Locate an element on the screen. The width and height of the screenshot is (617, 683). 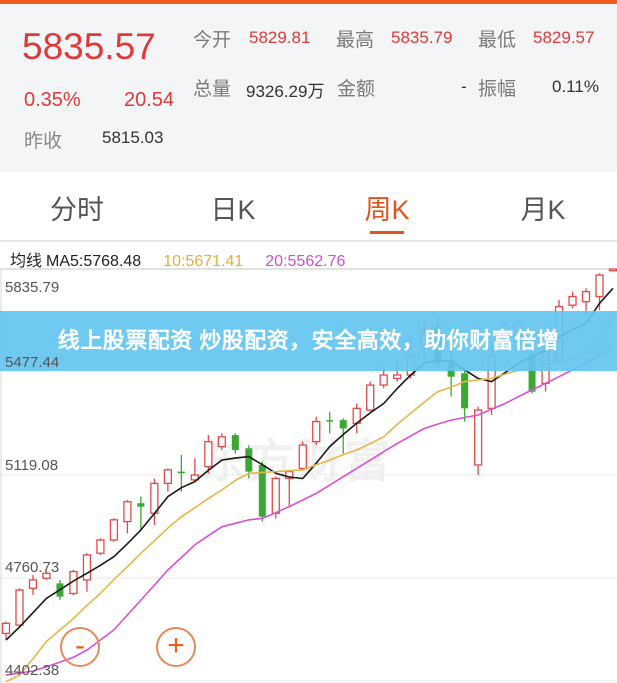
open-value: 5829.81 is located at coordinates (280, 37).